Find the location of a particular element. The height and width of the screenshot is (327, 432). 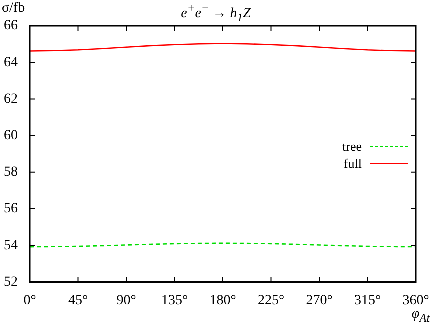

x-tick-label: 135° is located at coordinates (174, 300).